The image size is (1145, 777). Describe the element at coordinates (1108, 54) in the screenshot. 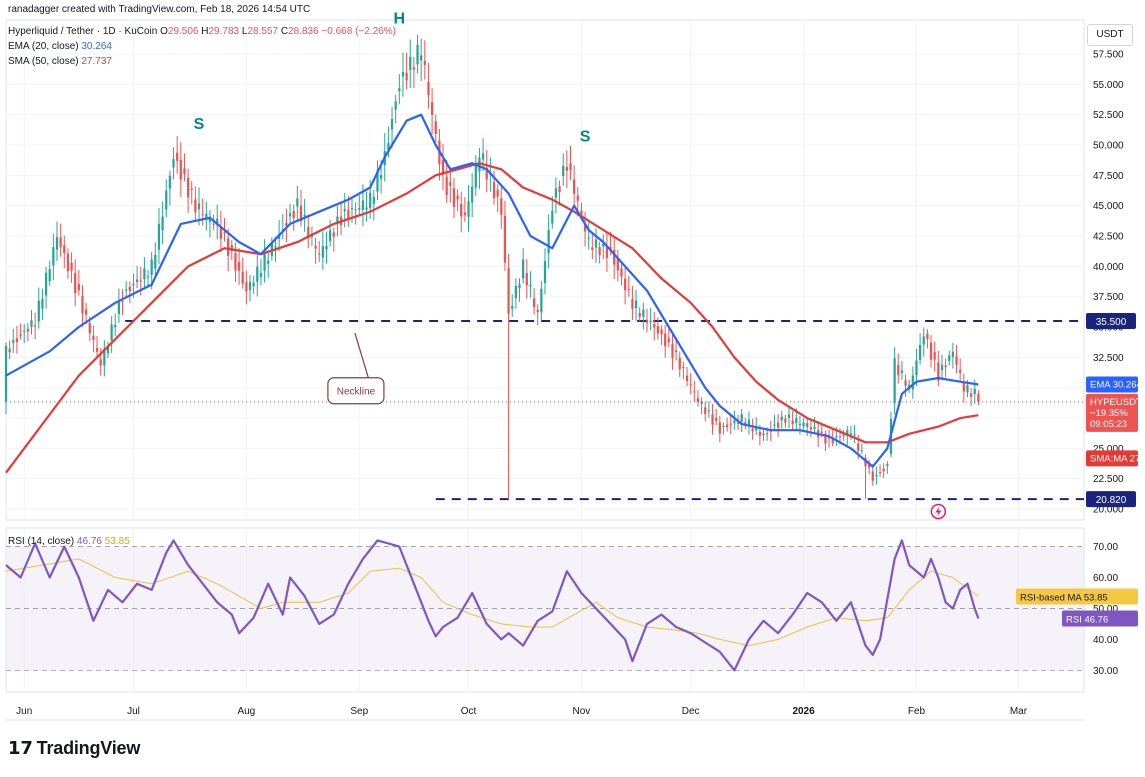

I see `price-y-tick-label: 57.500` at that location.